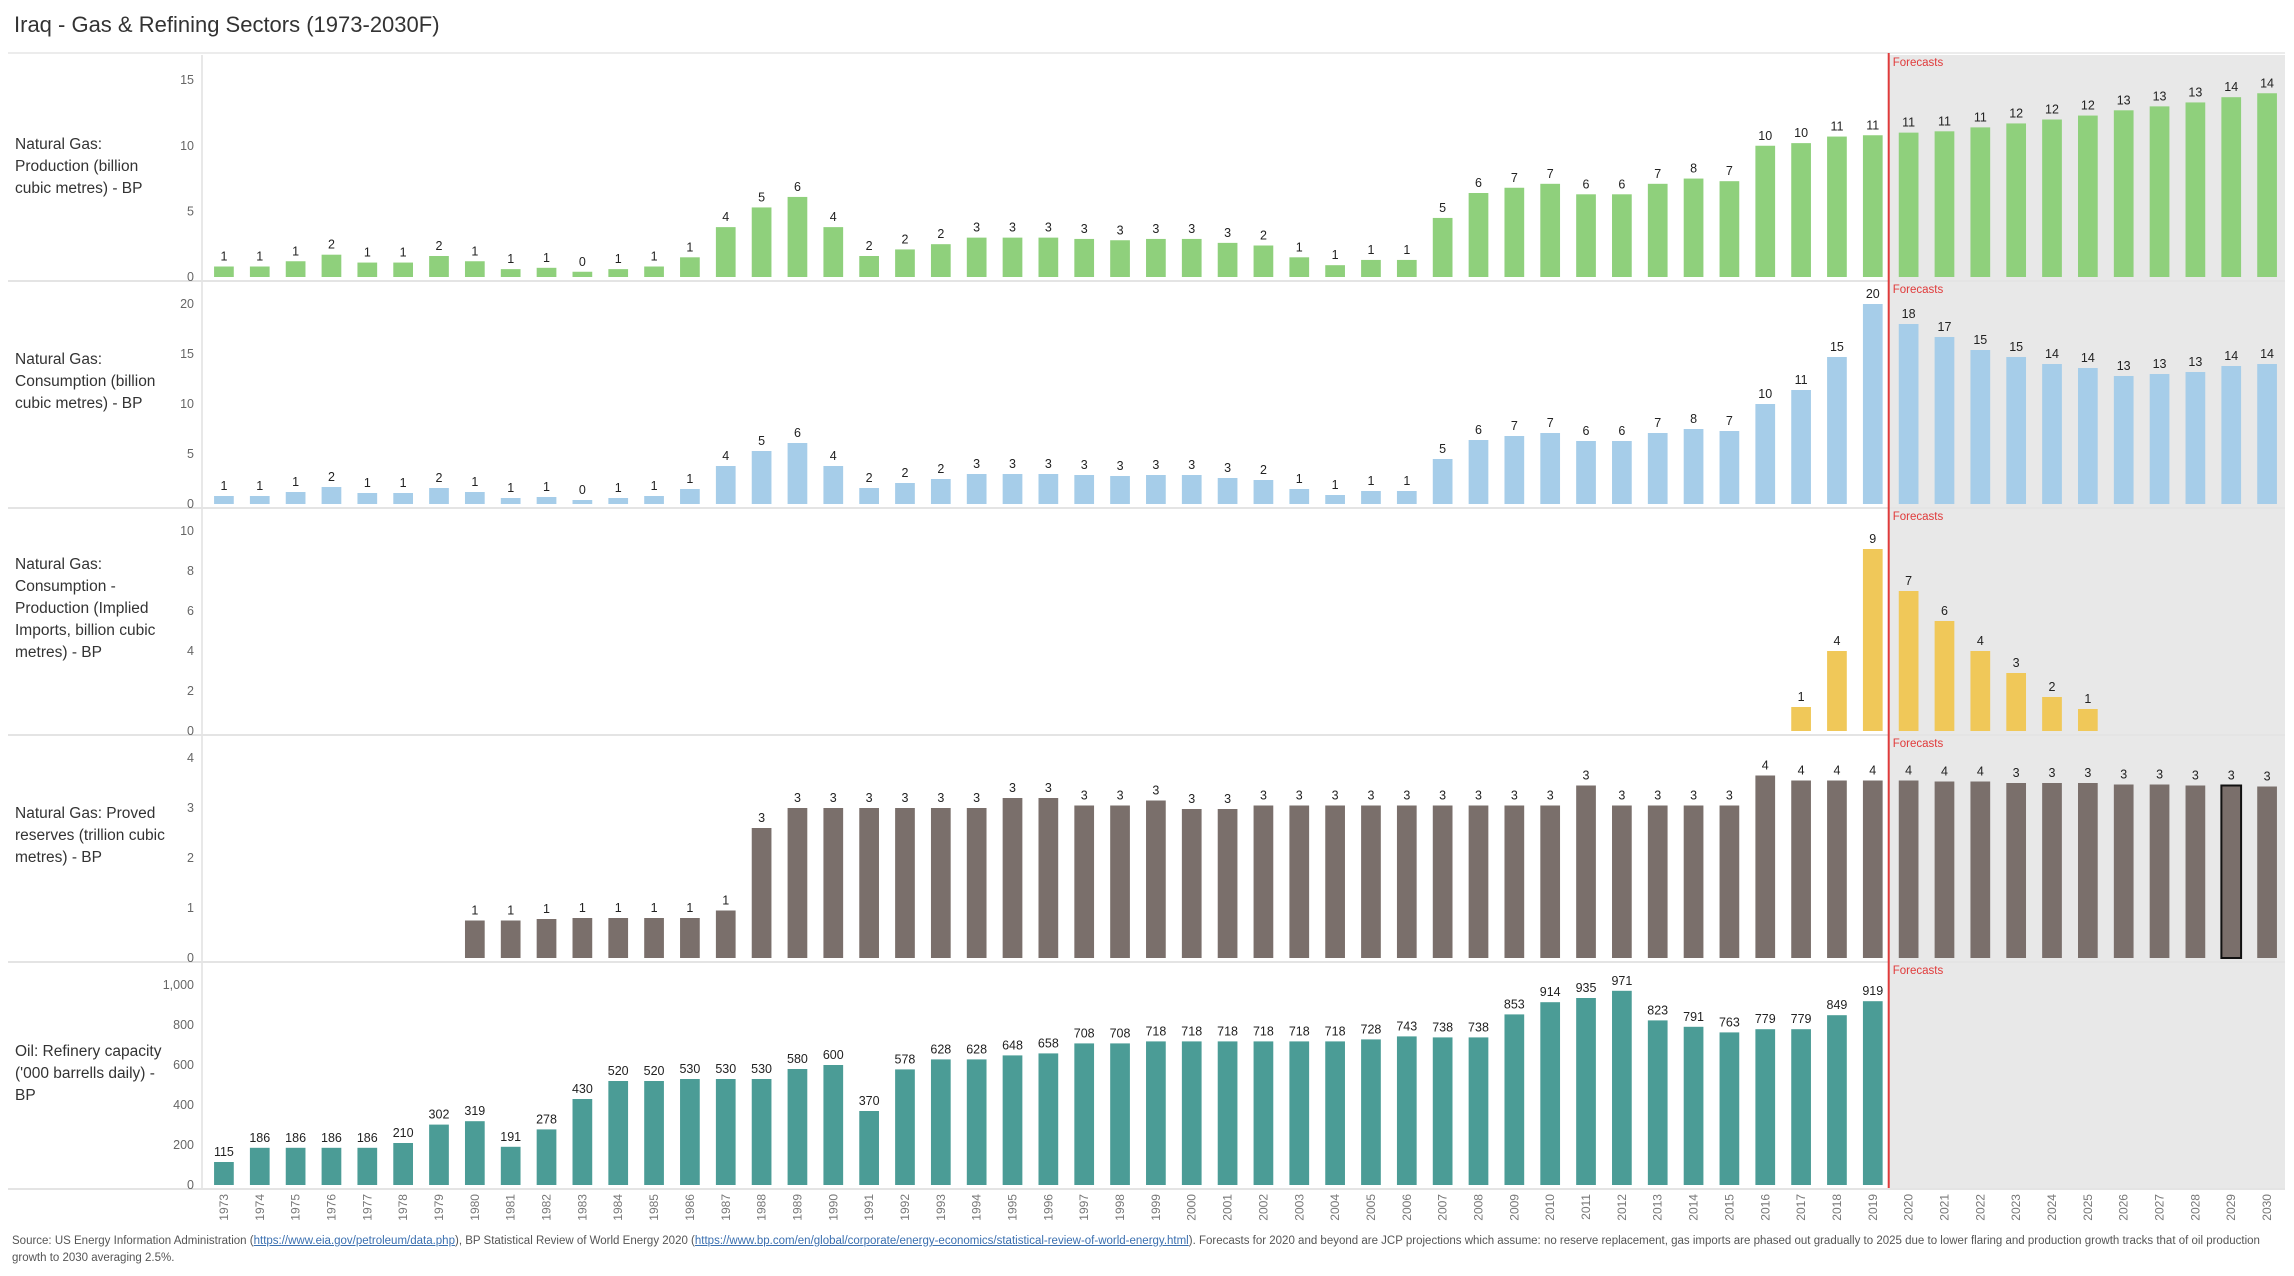 The image size is (2294, 1276). I want to click on bar-consumption-2028, so click(2195, 438).